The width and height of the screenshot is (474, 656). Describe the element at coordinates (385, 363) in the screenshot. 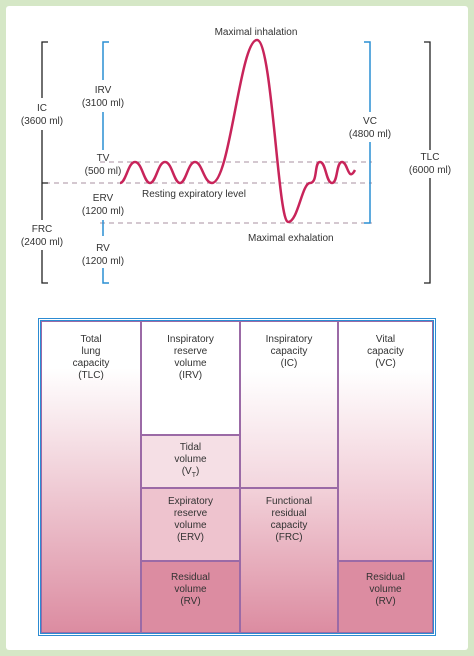

I see `cell-text: (VC)` at that location.